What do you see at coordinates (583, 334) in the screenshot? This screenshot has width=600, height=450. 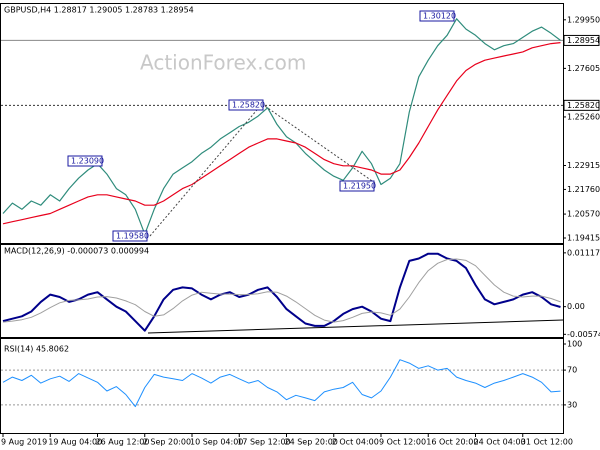 I see `y-tick-label: -0.005746` at bounding box center [583, 334].